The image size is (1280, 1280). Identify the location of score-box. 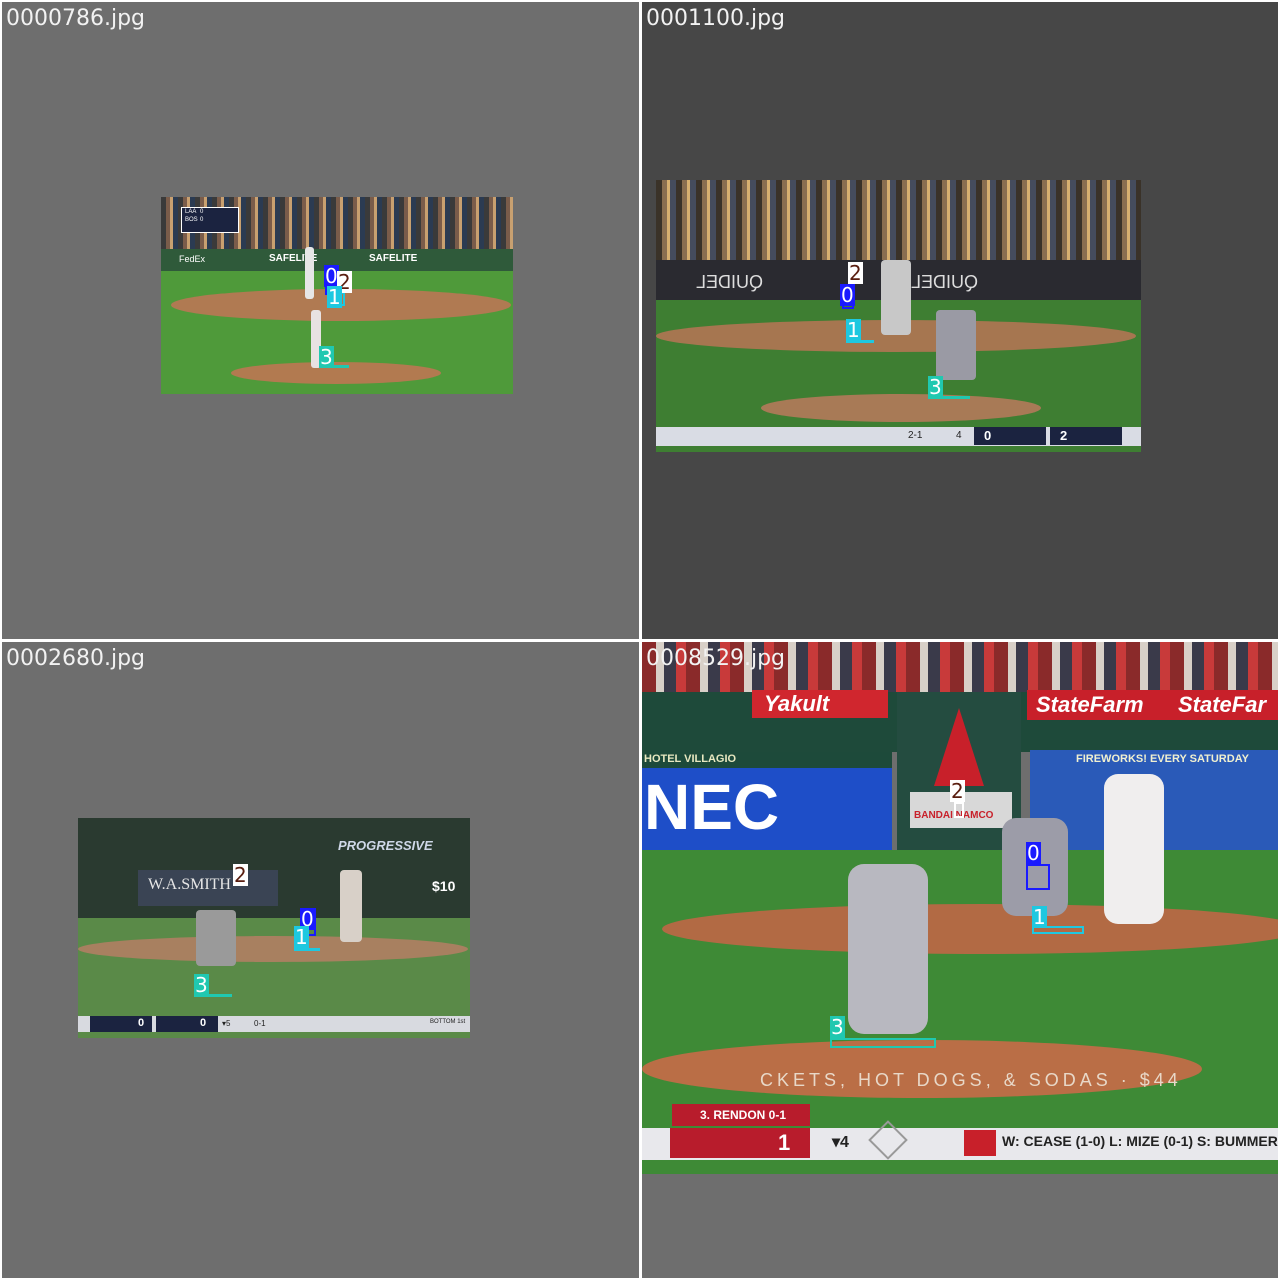
(740, 1143).